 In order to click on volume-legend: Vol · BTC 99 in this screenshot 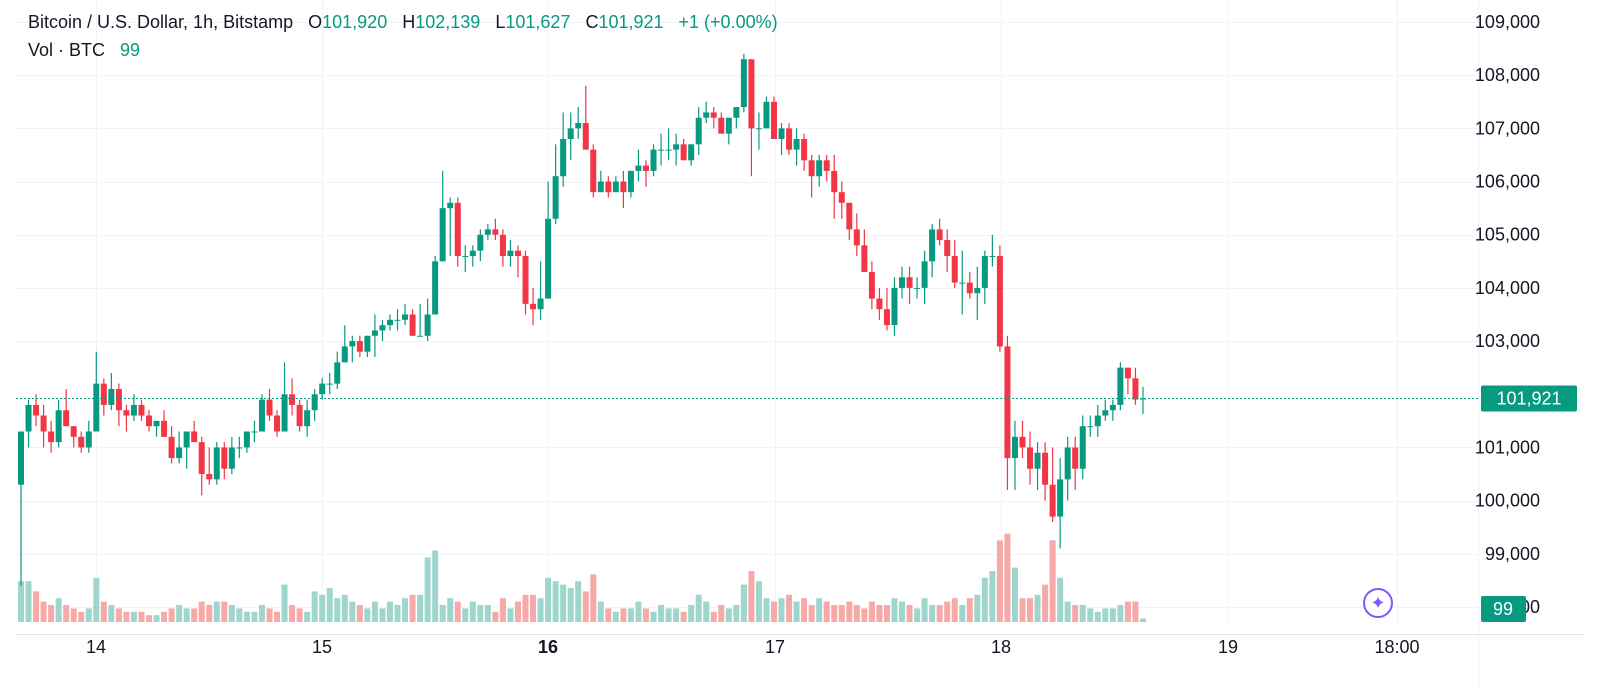, I will do `click(84, 50)`.